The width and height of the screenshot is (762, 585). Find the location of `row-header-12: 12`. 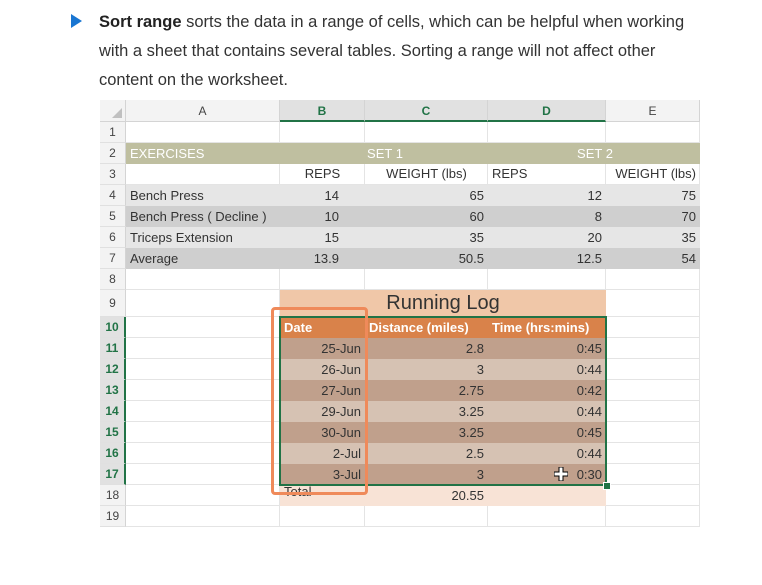

row-header-12: 12 is located at coordinates (113, 369).